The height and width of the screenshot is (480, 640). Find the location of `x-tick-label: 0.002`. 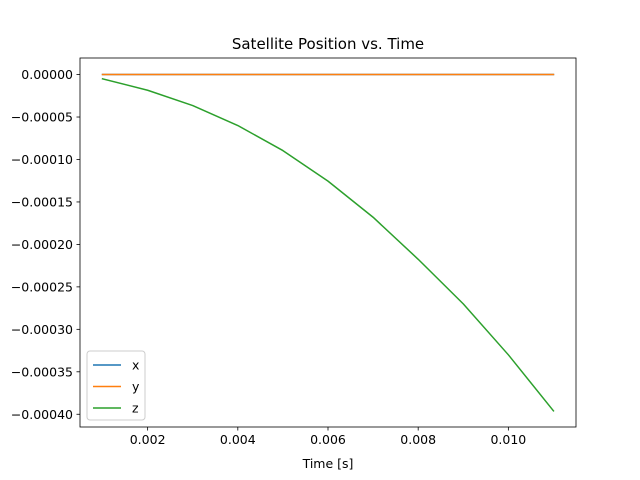

x-tick-label: 0.002 is located at coordinates (148, 439).